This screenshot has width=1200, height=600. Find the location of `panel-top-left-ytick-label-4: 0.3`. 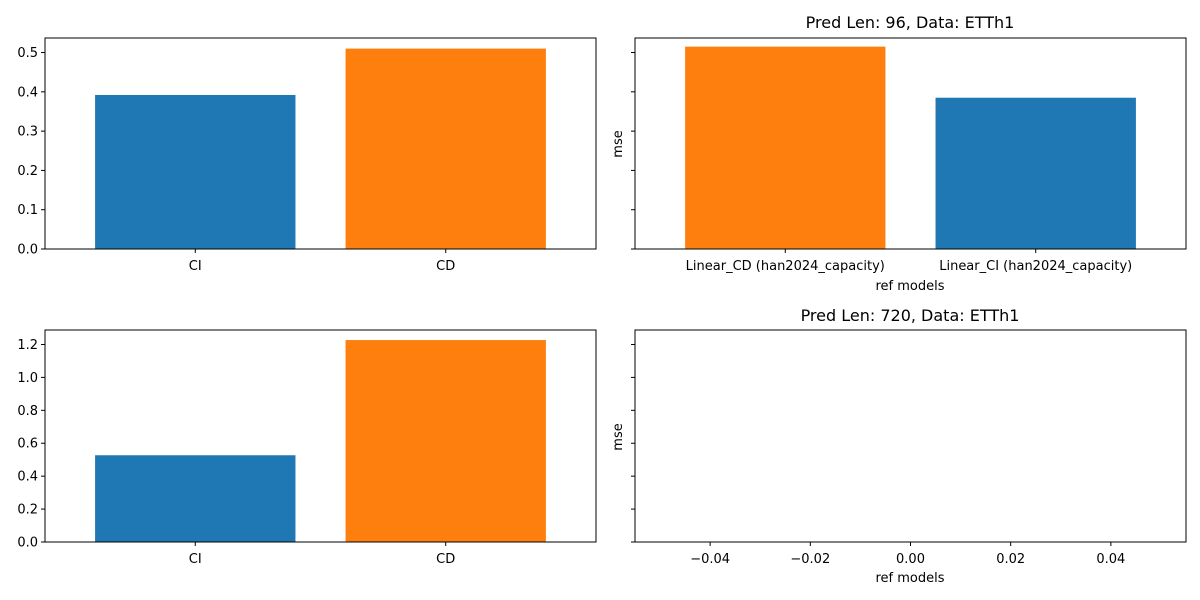

panel-top-left-ytick-label-4: 0.3 is located at coordinates (27, 132).